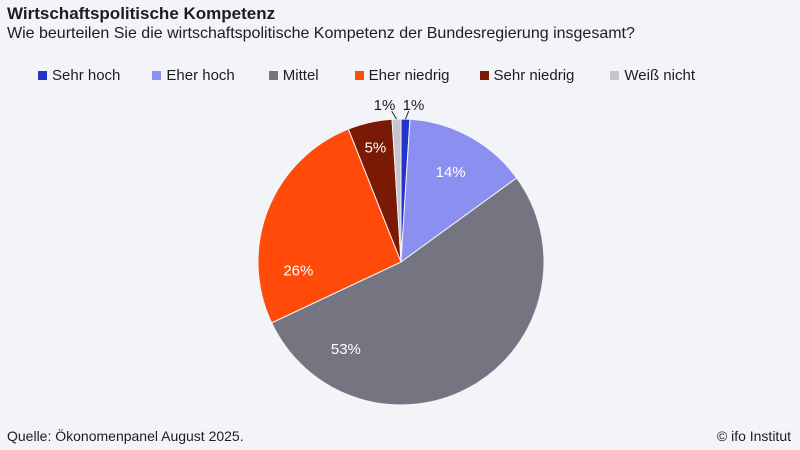  Describe the element at coordinates (659, 75) in the screenshot. I see `legend-label: Weiß nicht` at that location.